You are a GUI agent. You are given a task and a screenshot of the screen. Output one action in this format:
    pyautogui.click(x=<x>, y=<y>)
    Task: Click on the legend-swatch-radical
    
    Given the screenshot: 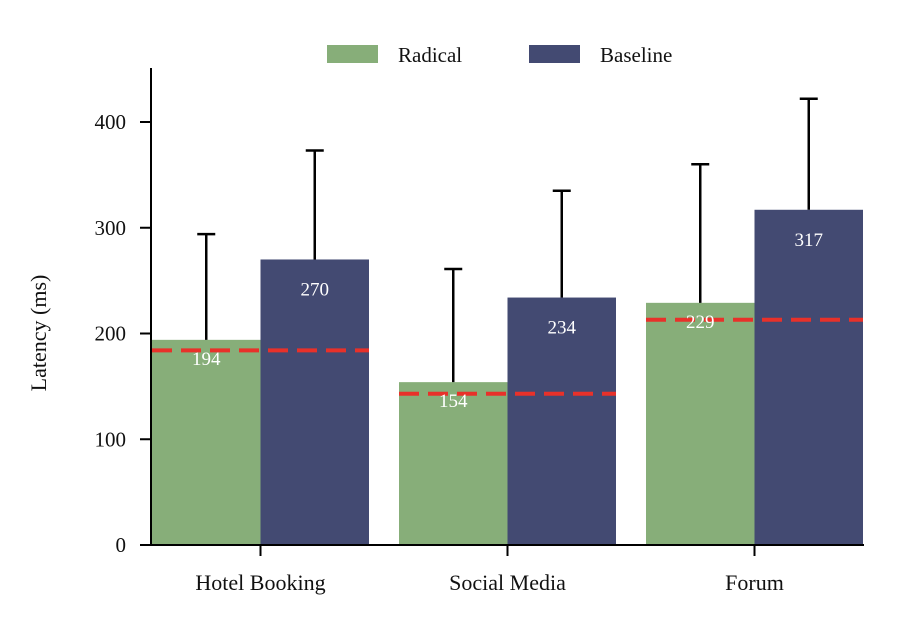 What is the action you would take?
    pyautogui.click(x=352, y=54)
    